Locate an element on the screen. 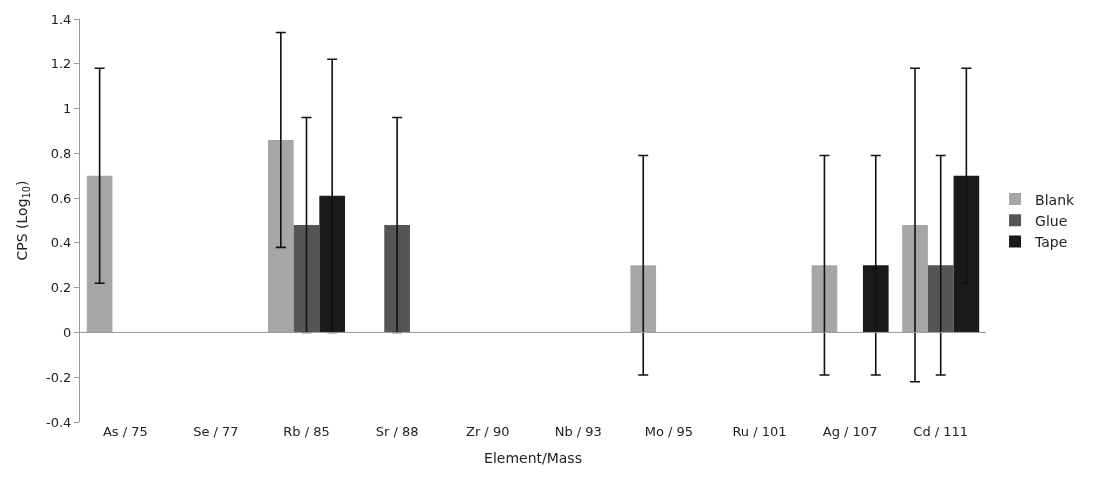 The width and height of the screenshot is (1096, 497). x-tick-label: Zr / 90 is located at coordinates (487, 431).